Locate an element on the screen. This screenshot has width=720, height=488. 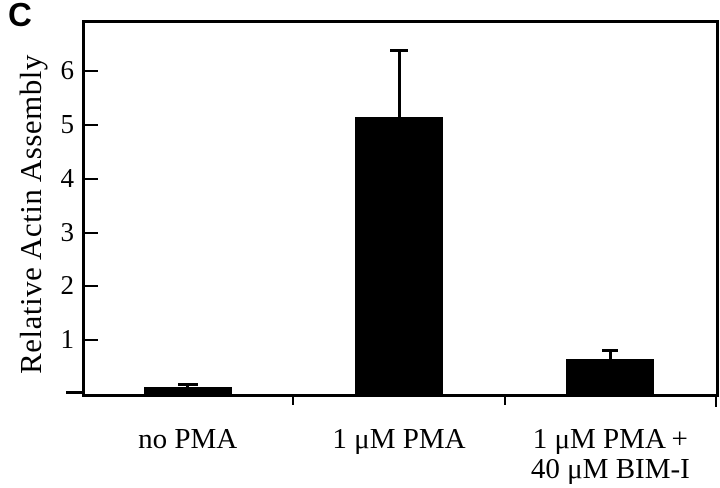
y-axis-tick-label: 5 is located at coordinates (67, 123).